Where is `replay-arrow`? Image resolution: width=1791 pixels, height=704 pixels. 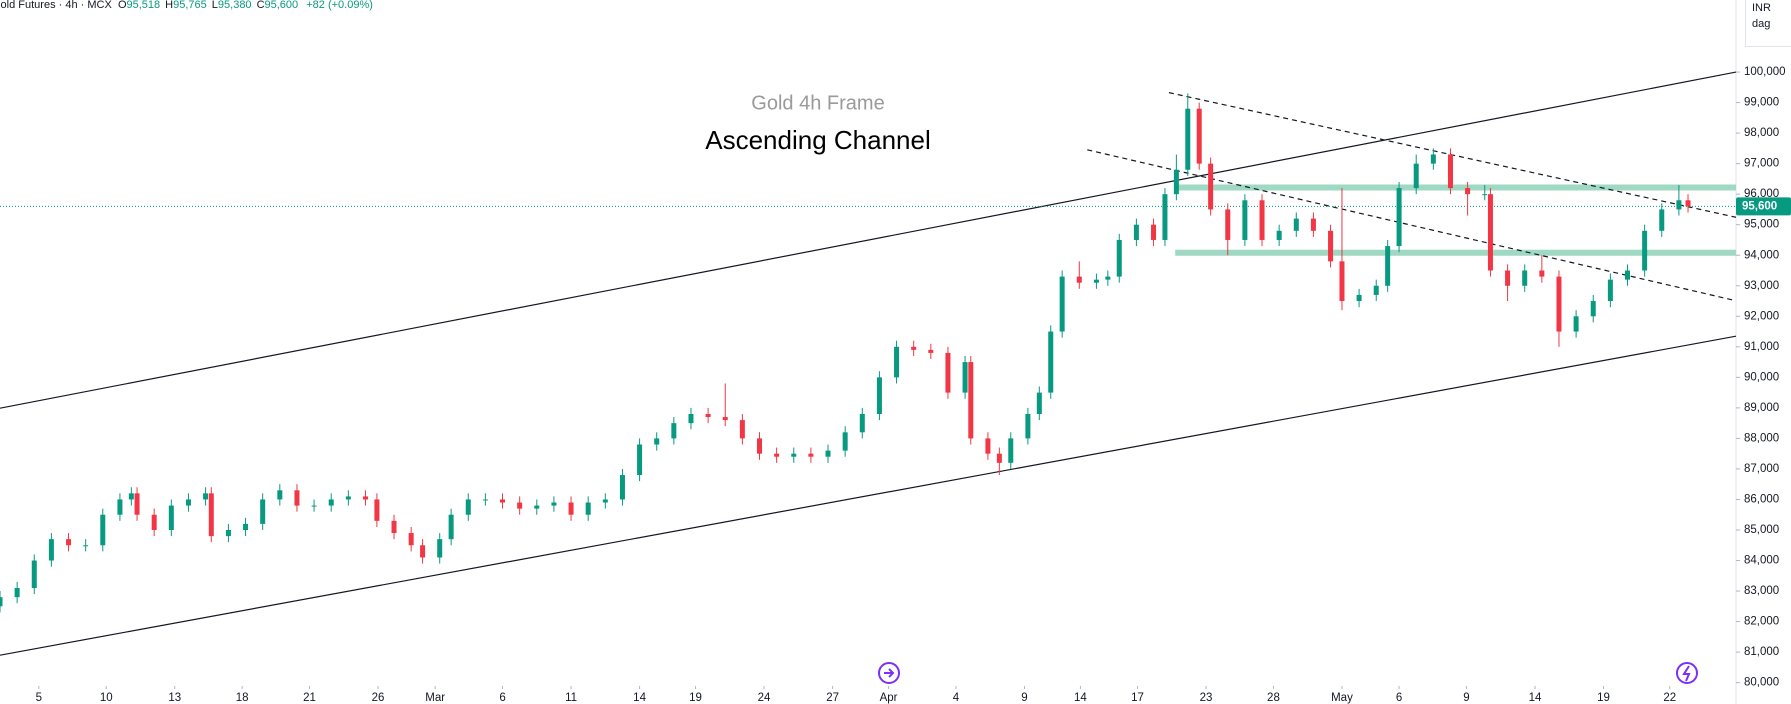 replay-arrow is located at coordinates (889, 673).